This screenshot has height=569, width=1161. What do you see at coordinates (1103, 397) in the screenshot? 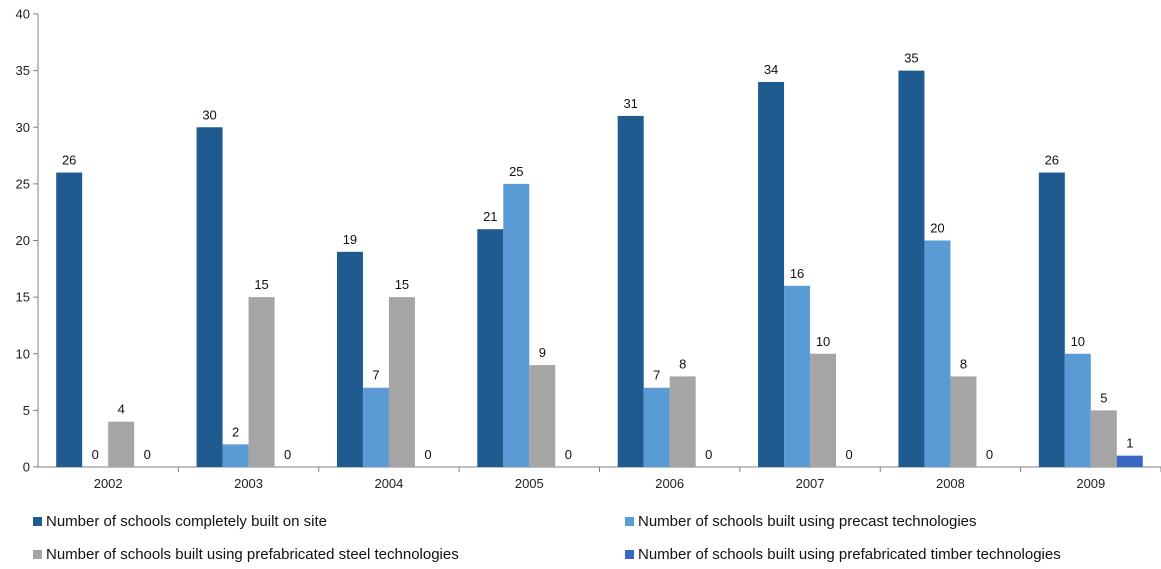
I see `data-label: 5` at bounding box center [1103, 397].